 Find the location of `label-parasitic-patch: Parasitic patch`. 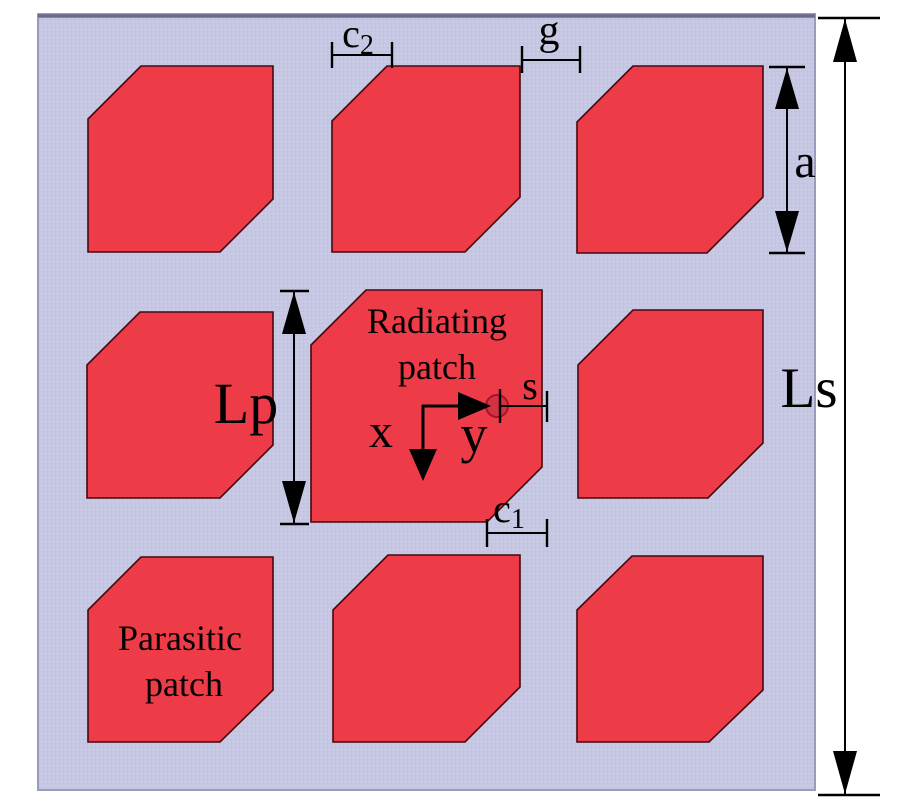

label-parasitic-patch: Parasitic patch is located at coordinates (180, 661).